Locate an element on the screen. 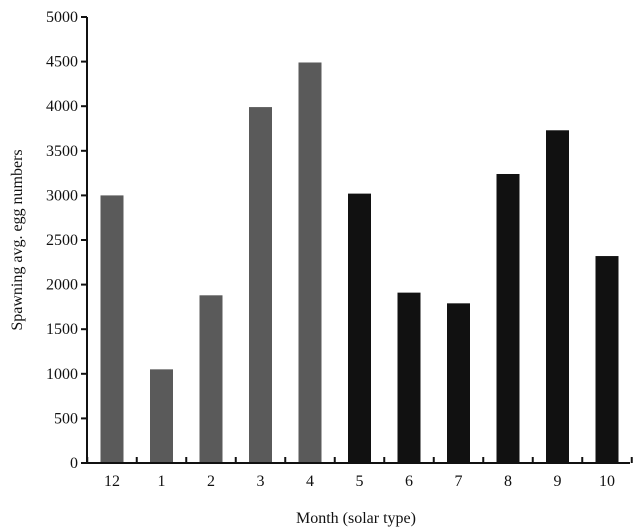  y-tick-label: 4500 is located at coordinates (62, 62).